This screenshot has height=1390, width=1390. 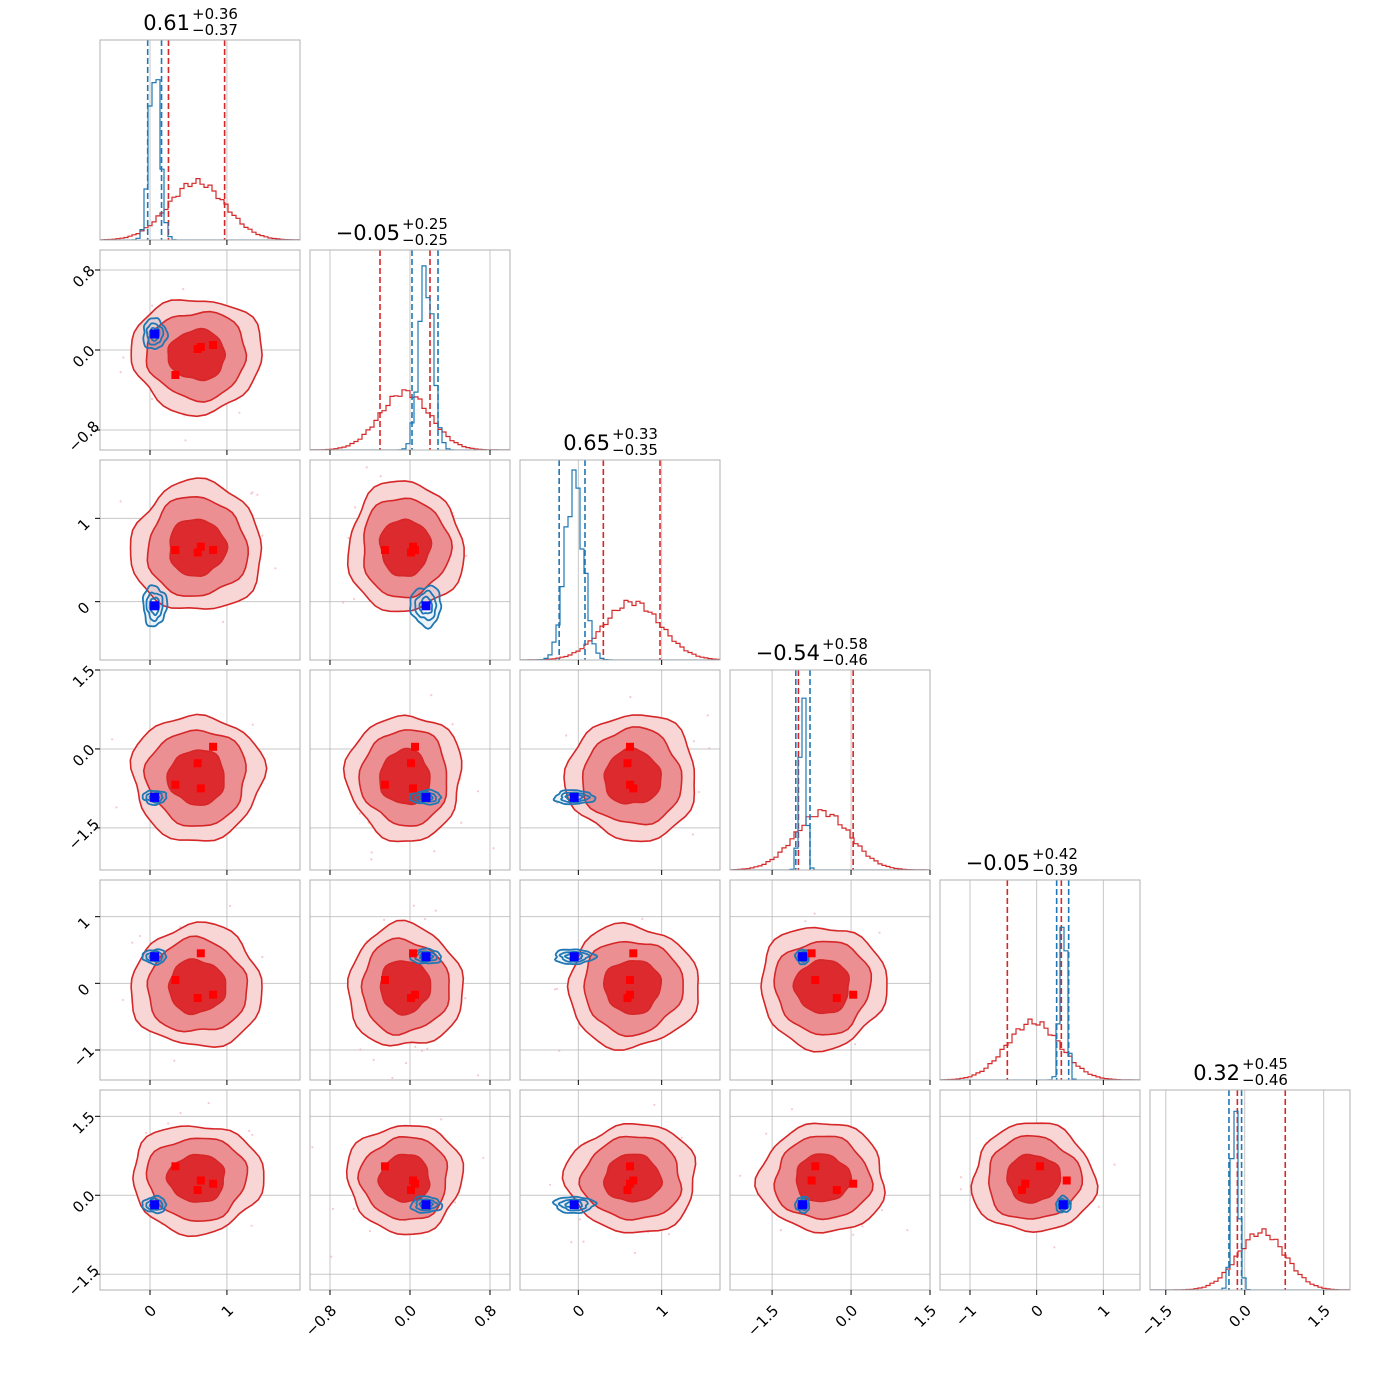 What do you see at coordinates (83, 524) in the screenshot?
I see `y-tick-label: 1` at bounding box center [83, 524].